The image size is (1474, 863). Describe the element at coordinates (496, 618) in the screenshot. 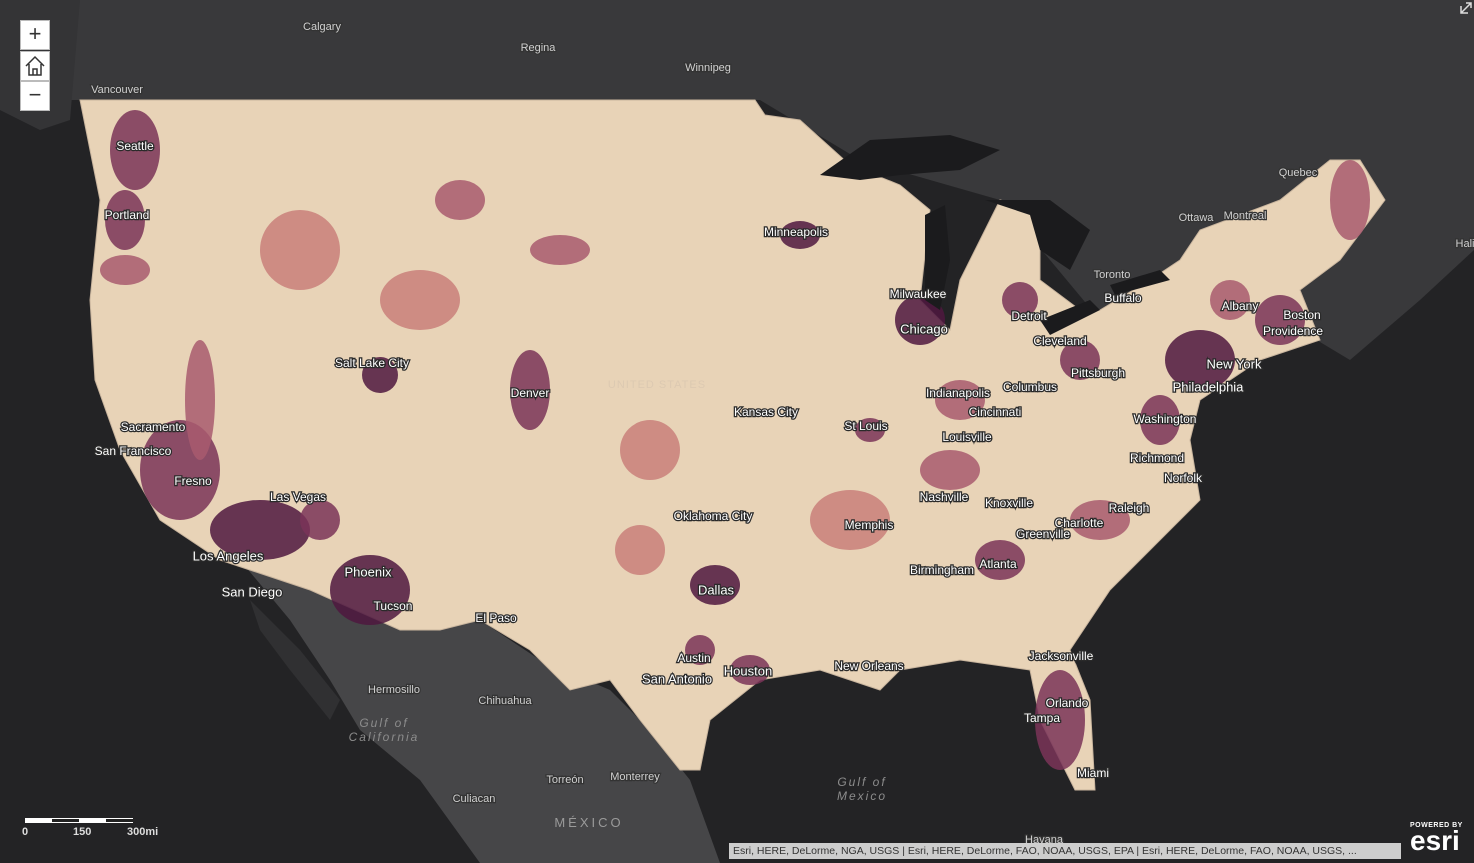

I see `place-label: El Paso` at that location.